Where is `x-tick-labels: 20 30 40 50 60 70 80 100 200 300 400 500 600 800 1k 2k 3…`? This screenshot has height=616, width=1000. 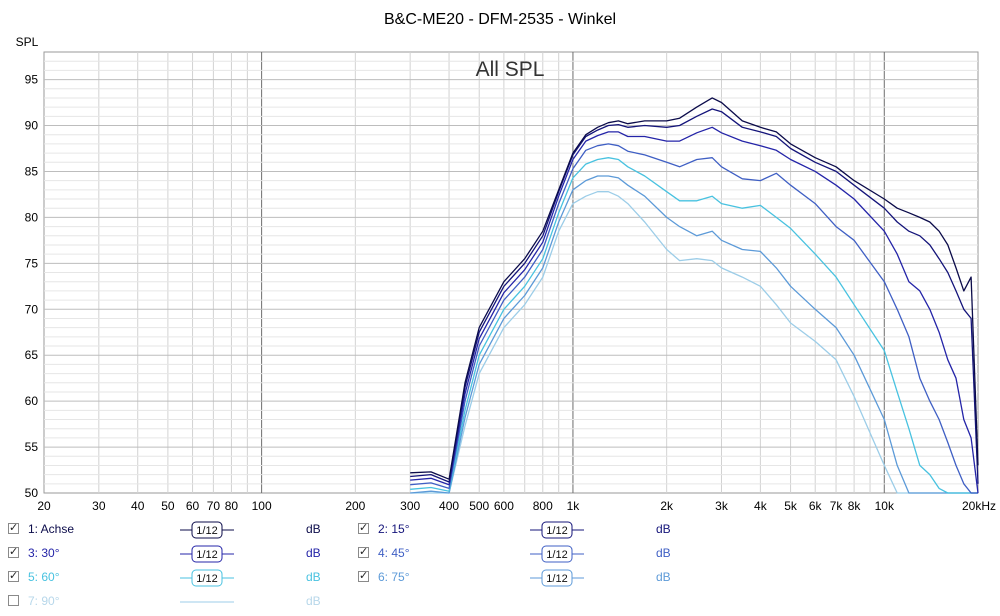
x-tick-labels: 20 30 40 50 60 70 80 100 200 300 400 500 600 800 1k 2k 3… is located at coordinates (516, 506).